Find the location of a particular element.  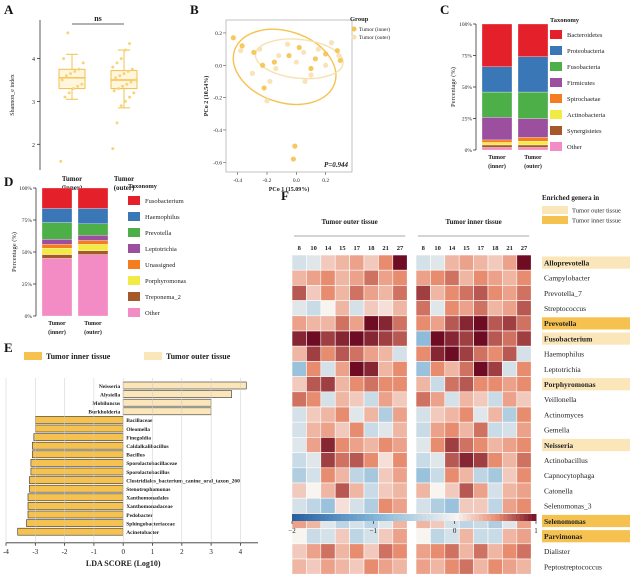

y-tick-label: 2 is located at coordinates (33, 146).